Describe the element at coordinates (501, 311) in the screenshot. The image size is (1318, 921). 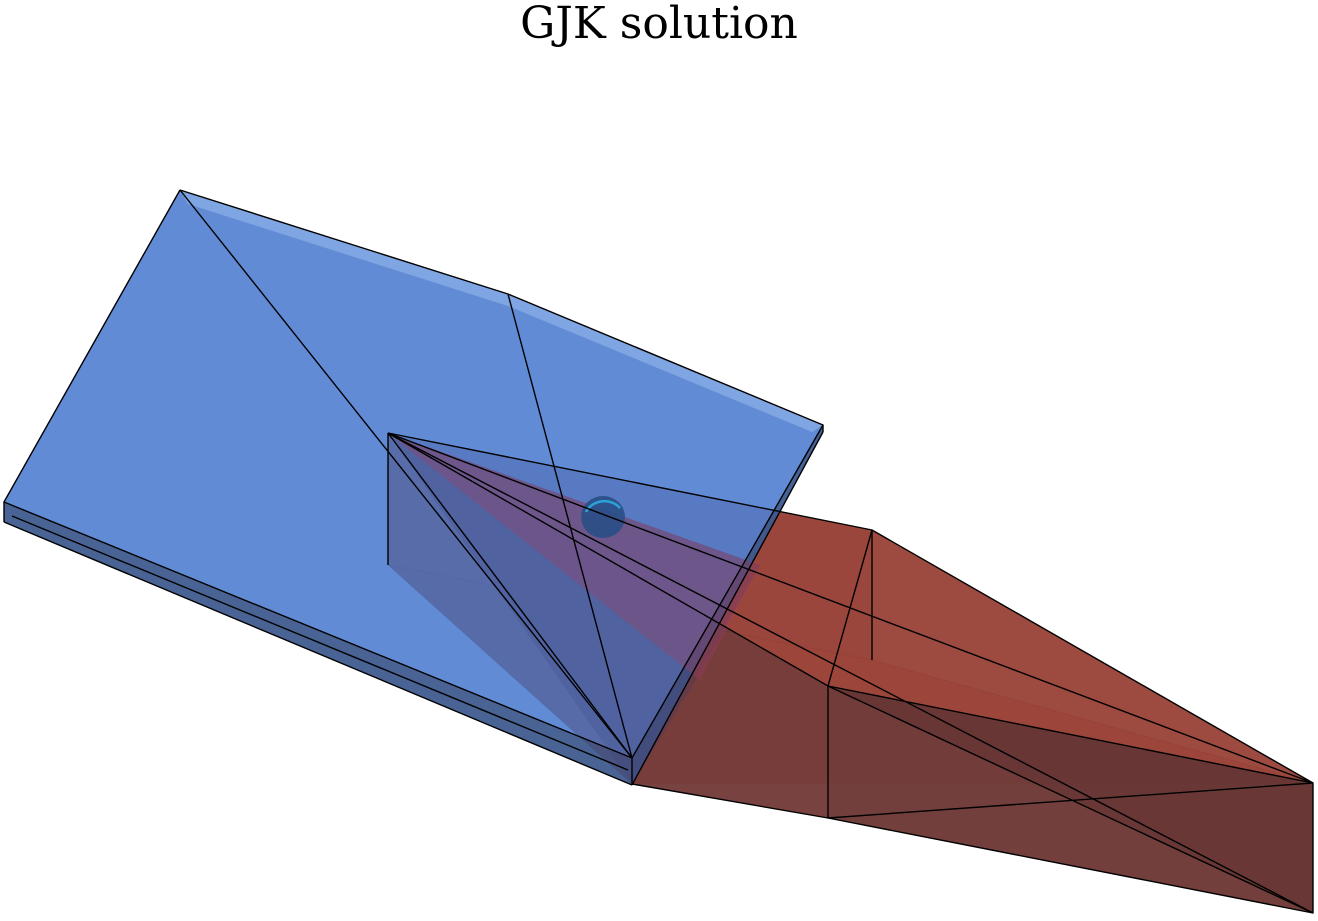
I see `blue-slab-rim` at that location.